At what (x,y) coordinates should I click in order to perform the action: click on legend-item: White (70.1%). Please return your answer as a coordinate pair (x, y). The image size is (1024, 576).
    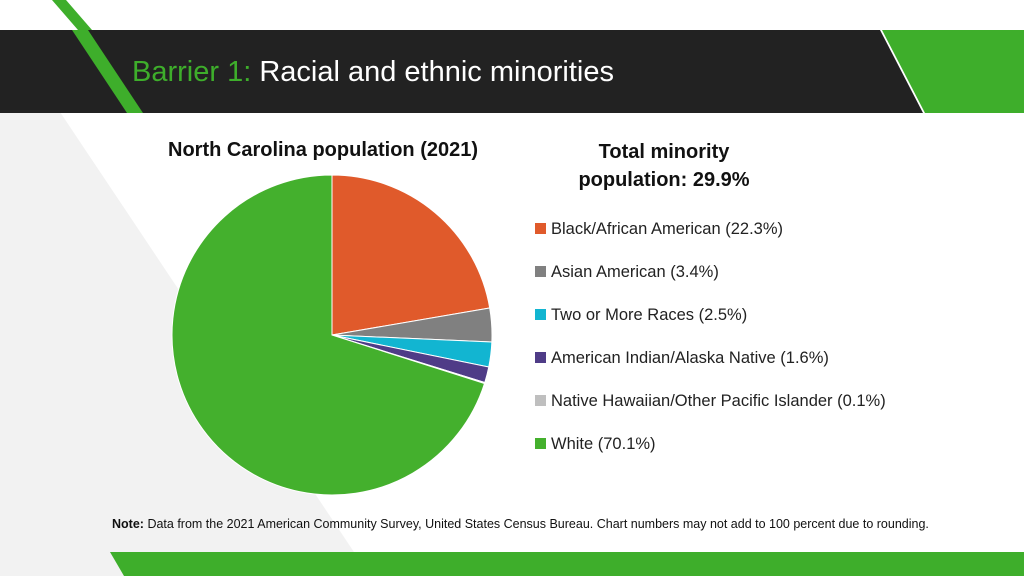
    Looking at the image, I should click on (595, 444).